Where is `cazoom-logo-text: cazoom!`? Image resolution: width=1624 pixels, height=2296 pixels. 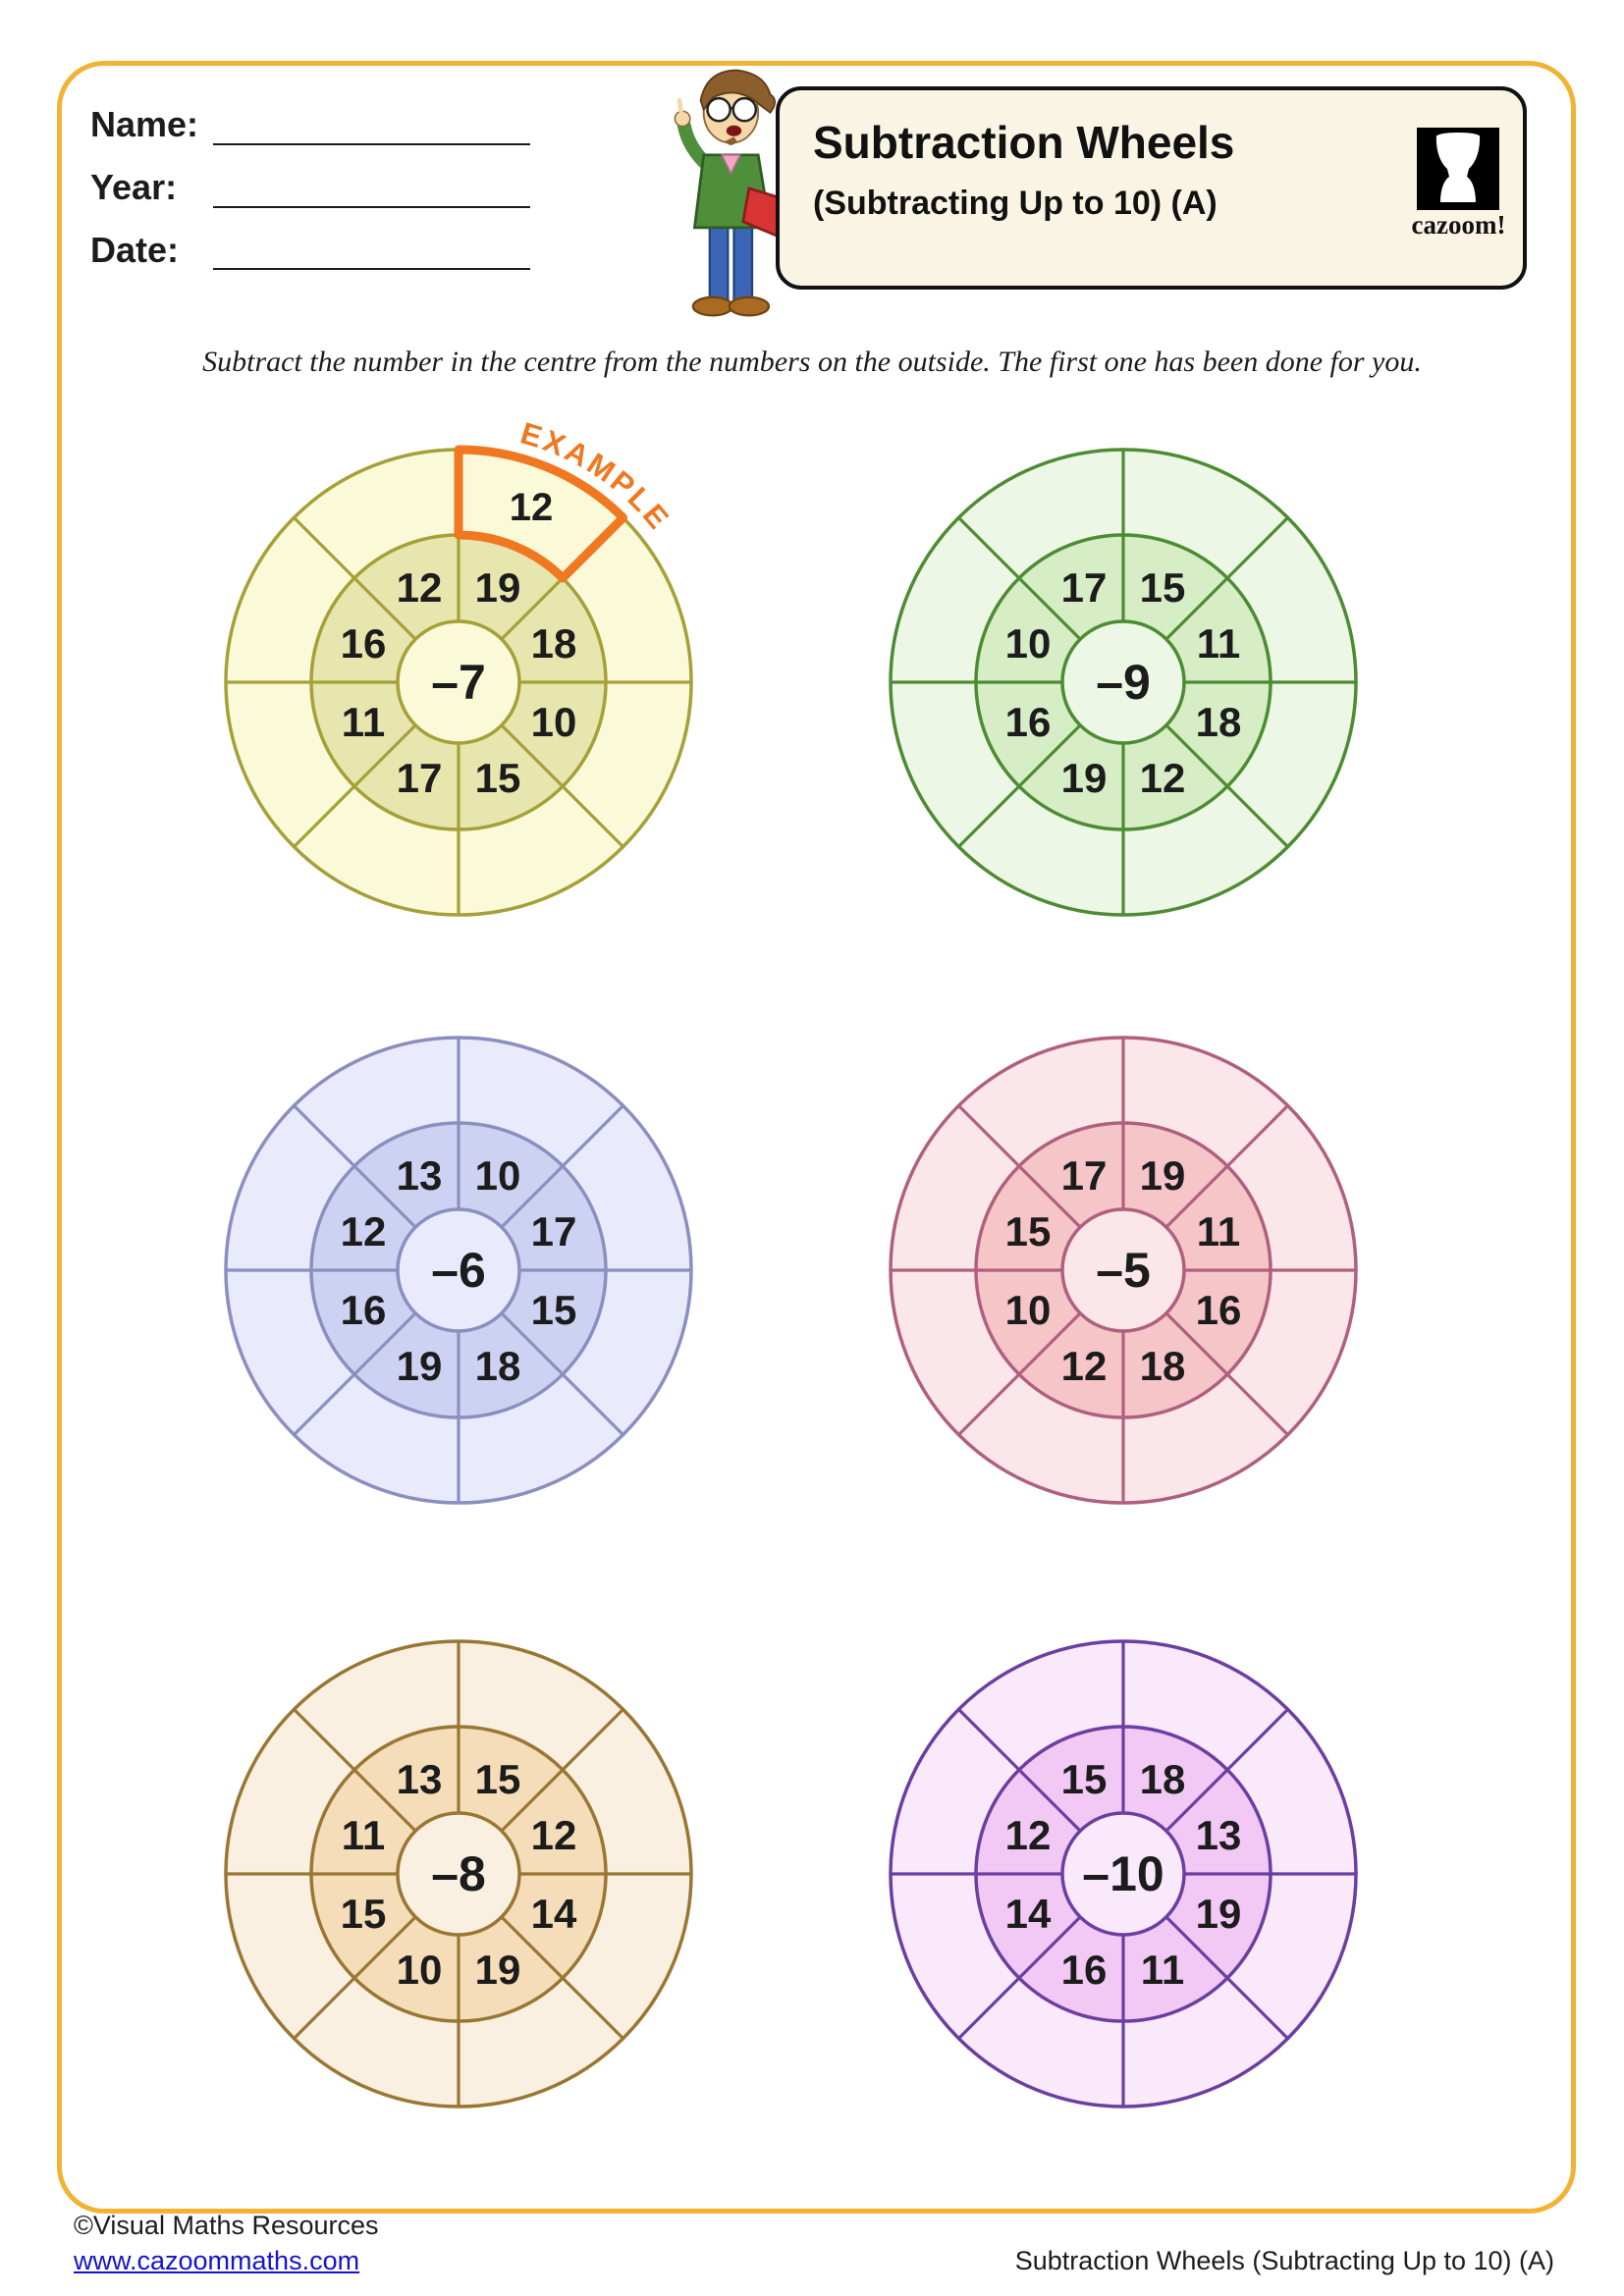
cazoom-logo-text: cazoom! is located at coordinates (1458, 225).